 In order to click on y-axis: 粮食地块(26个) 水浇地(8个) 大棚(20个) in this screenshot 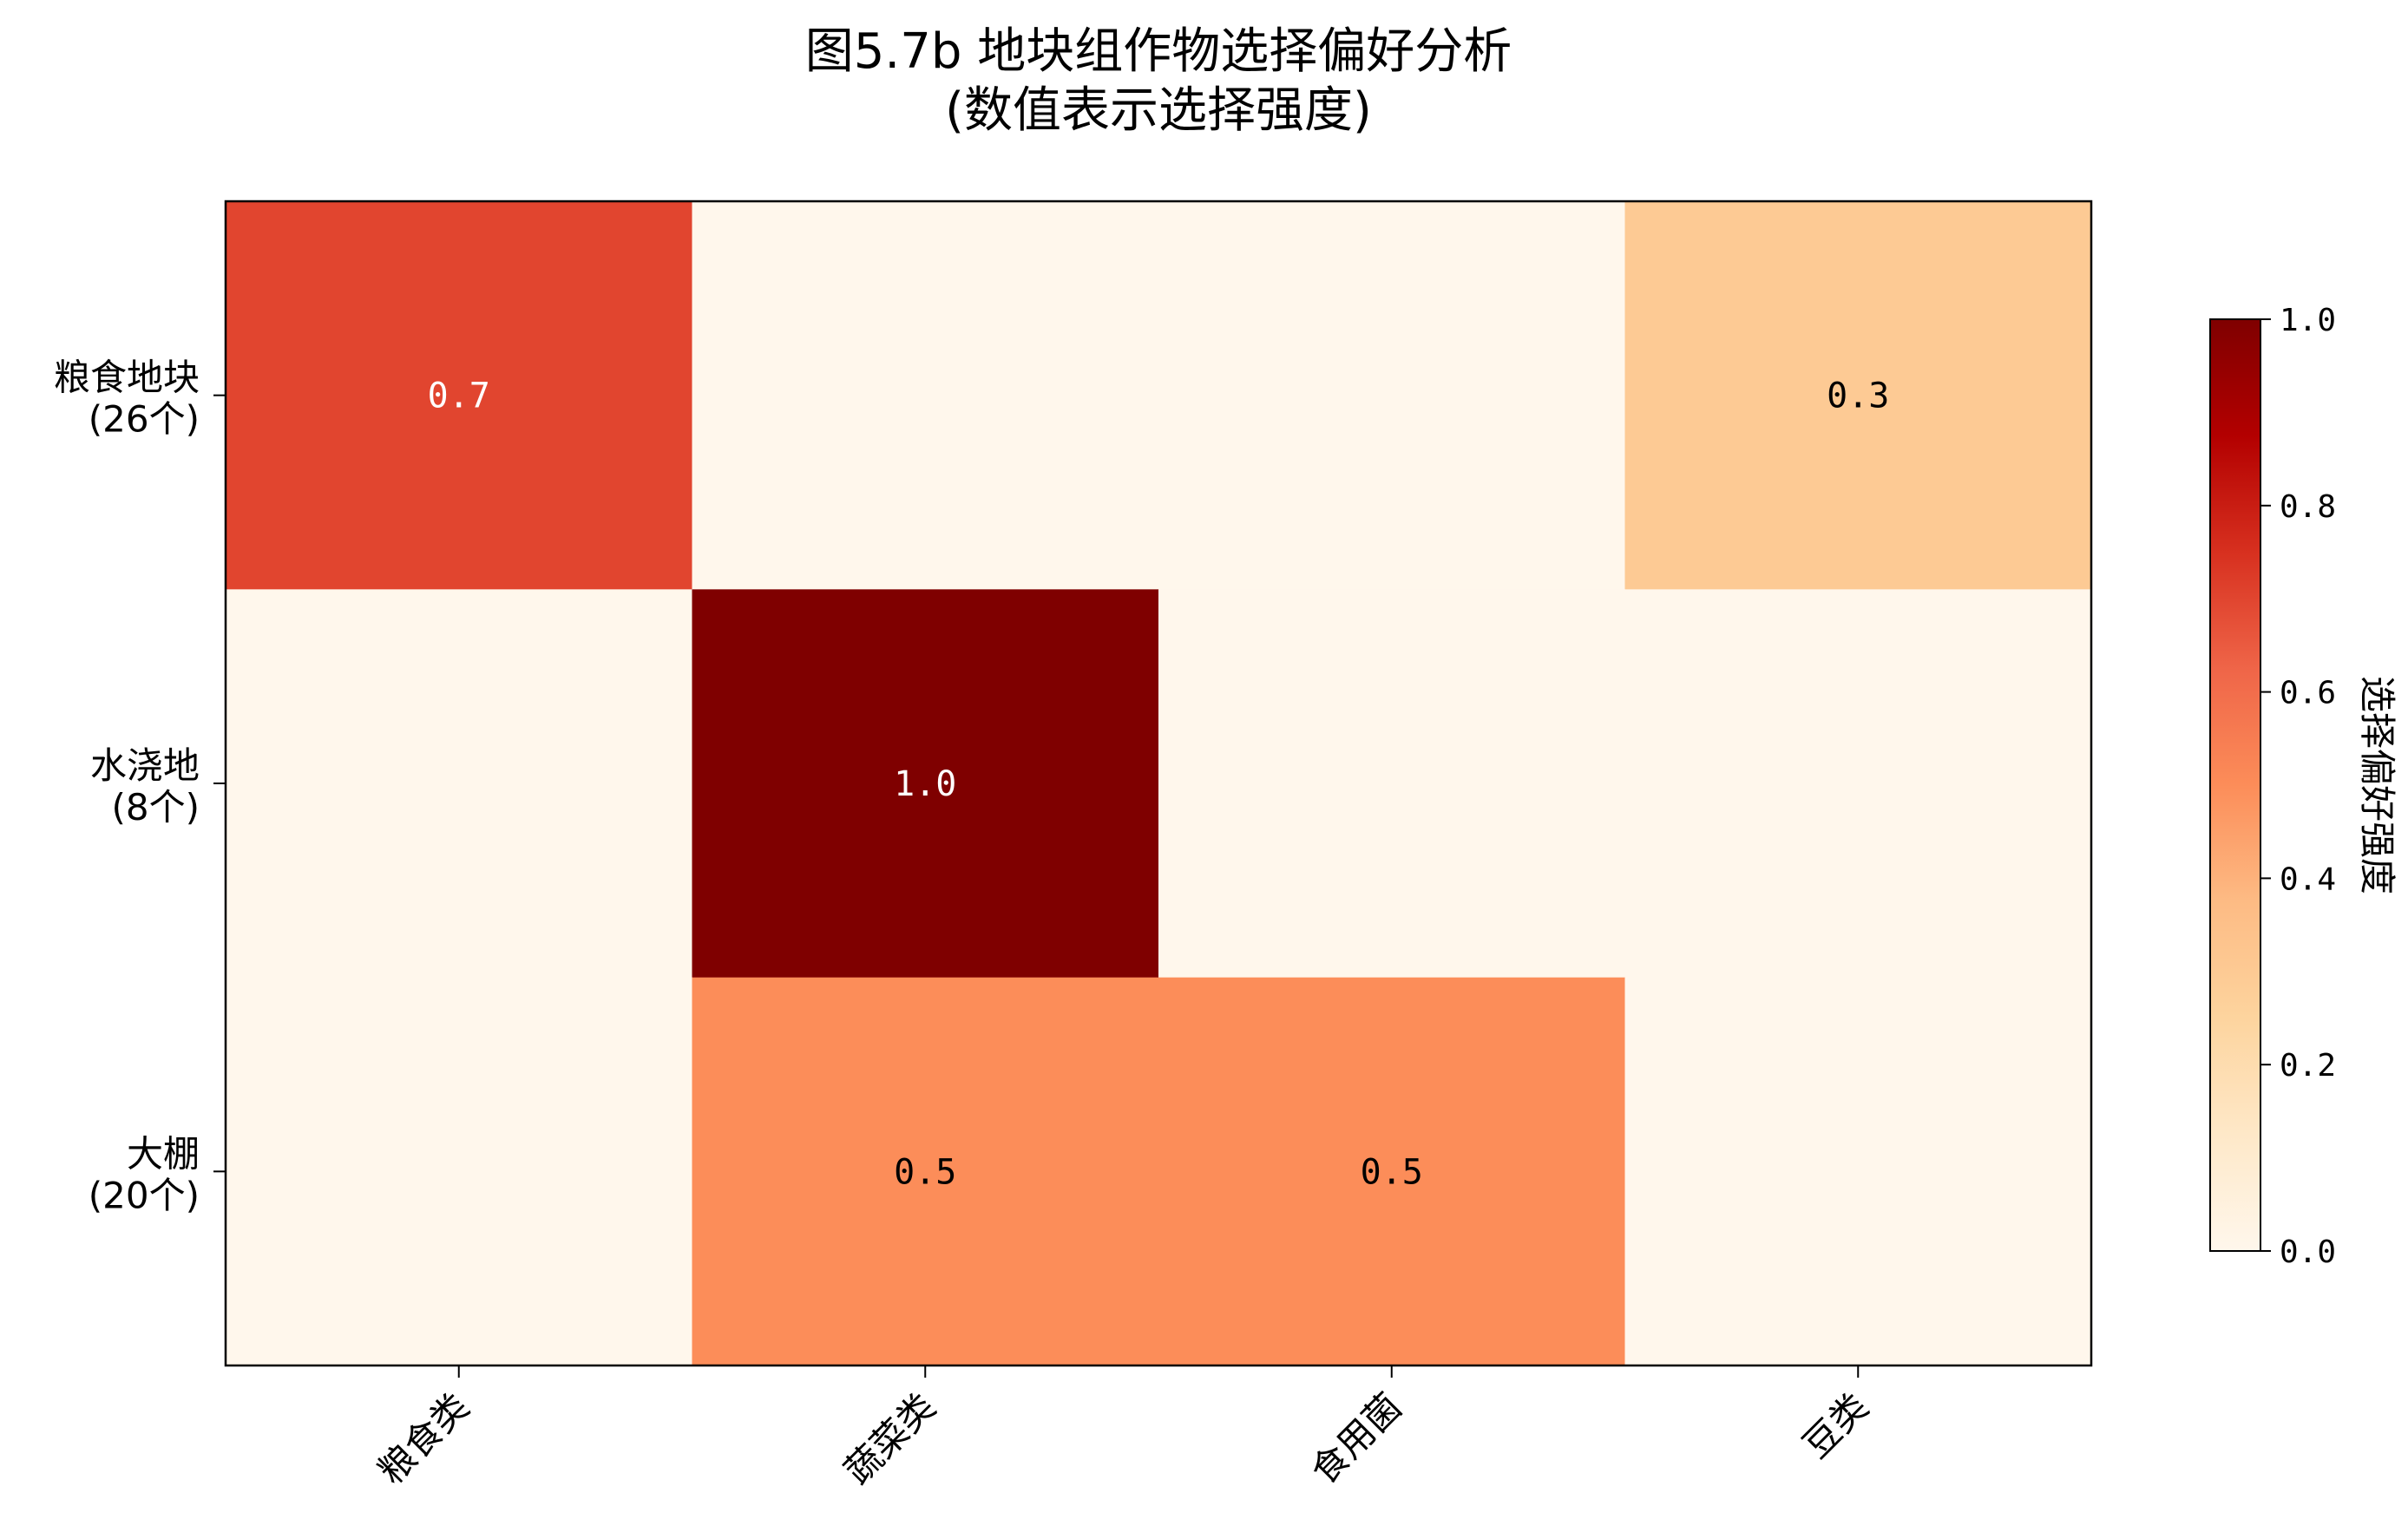, I will do `click(140, 786)`.